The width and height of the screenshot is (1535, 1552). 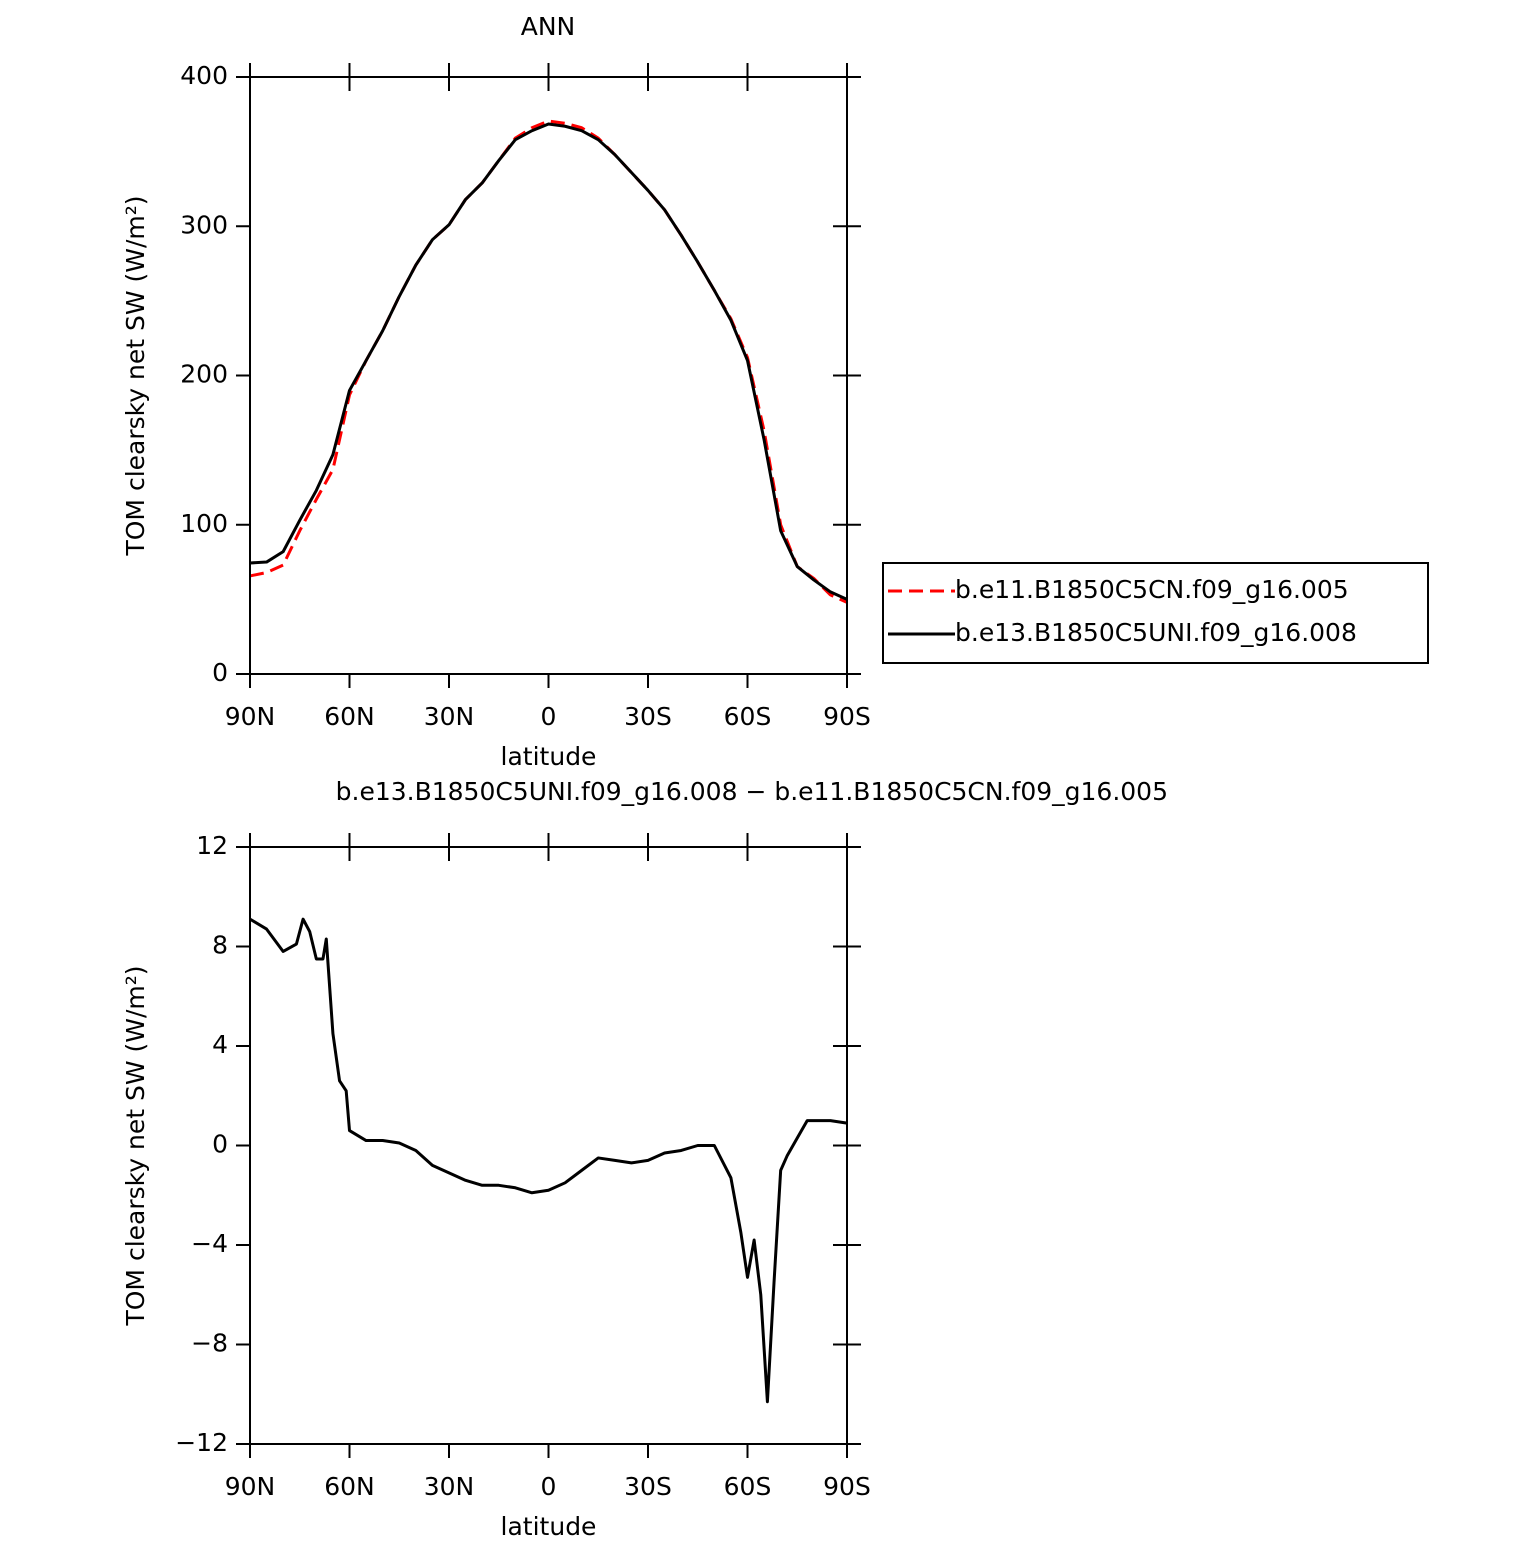 What do you see at coordinates (1155, 613) in the screenshot?
I see `legend-box` at bounding box center [1155, 613].